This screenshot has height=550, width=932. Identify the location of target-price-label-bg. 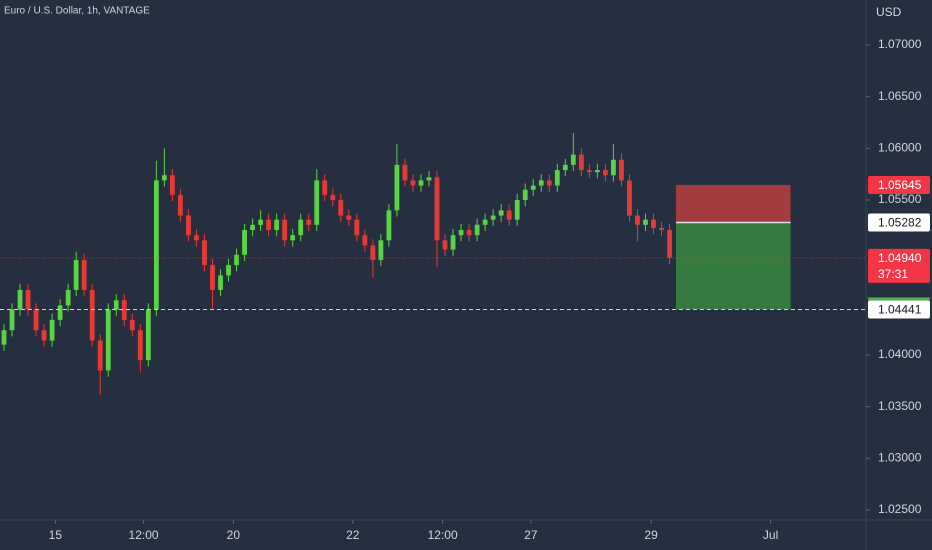
(899, 309).